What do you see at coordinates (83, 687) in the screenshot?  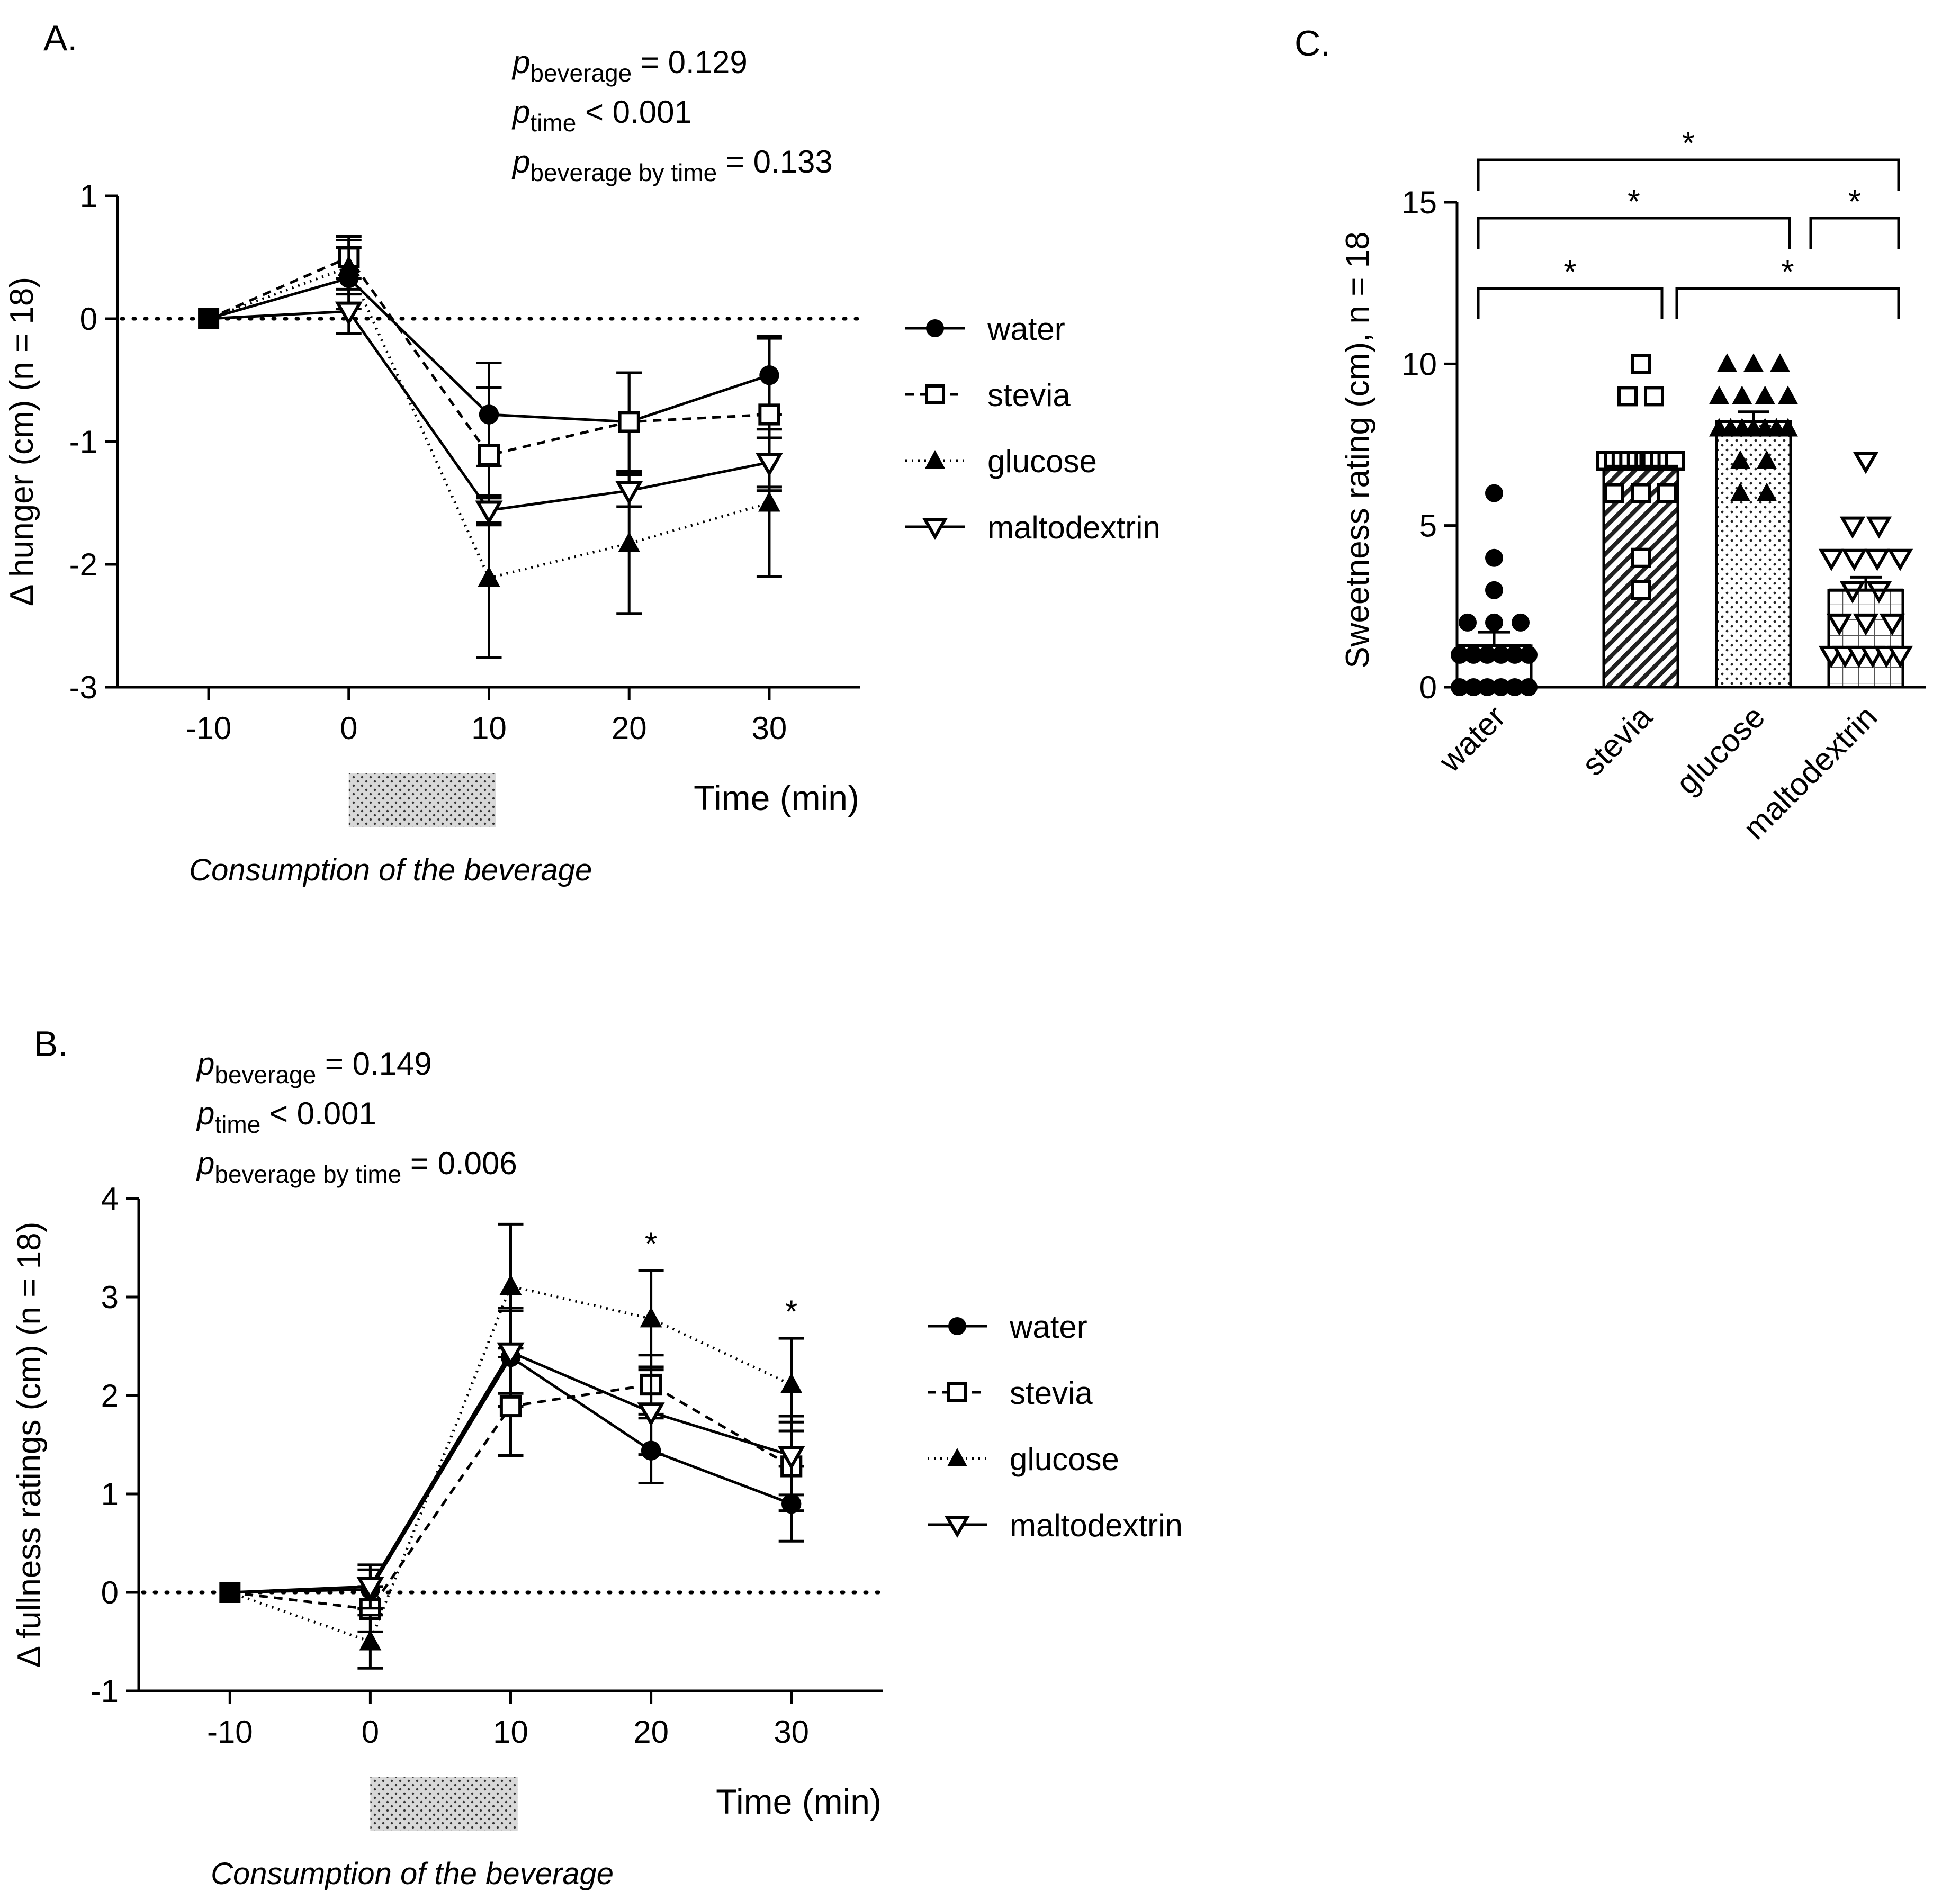 I see `y-tick-label: -3` at bounding box center [83, 687].